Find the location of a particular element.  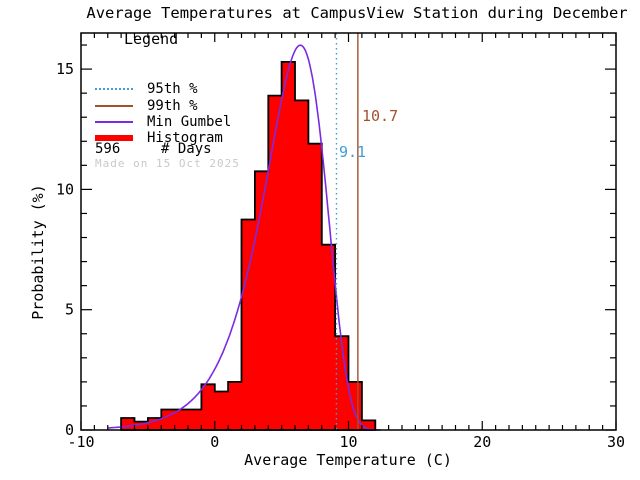

x-tick-label: 0 is located at coordinates (214, 442).